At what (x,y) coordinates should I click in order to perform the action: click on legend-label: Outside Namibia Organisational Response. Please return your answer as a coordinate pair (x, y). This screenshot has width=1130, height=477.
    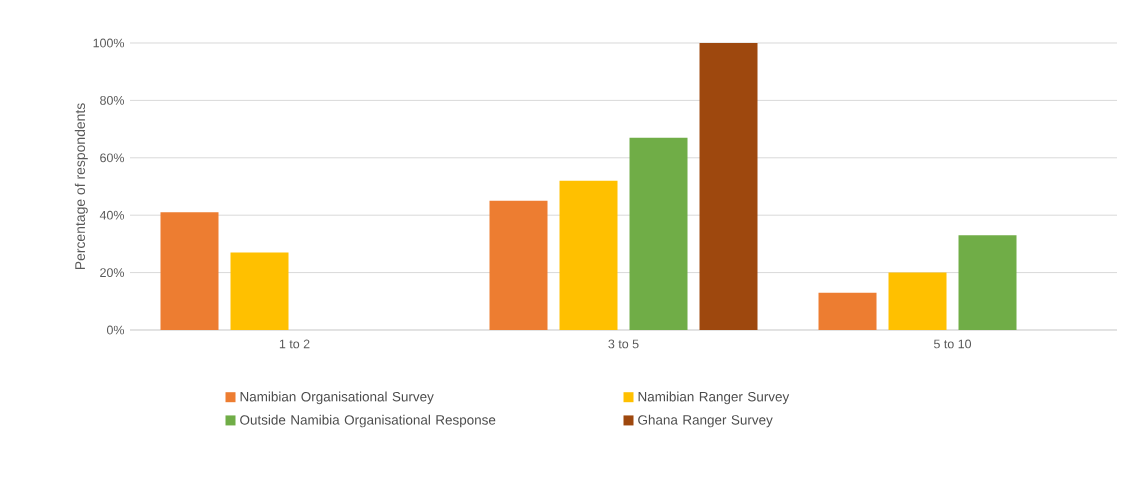
    Looking at the image, I should click on (368, 421).